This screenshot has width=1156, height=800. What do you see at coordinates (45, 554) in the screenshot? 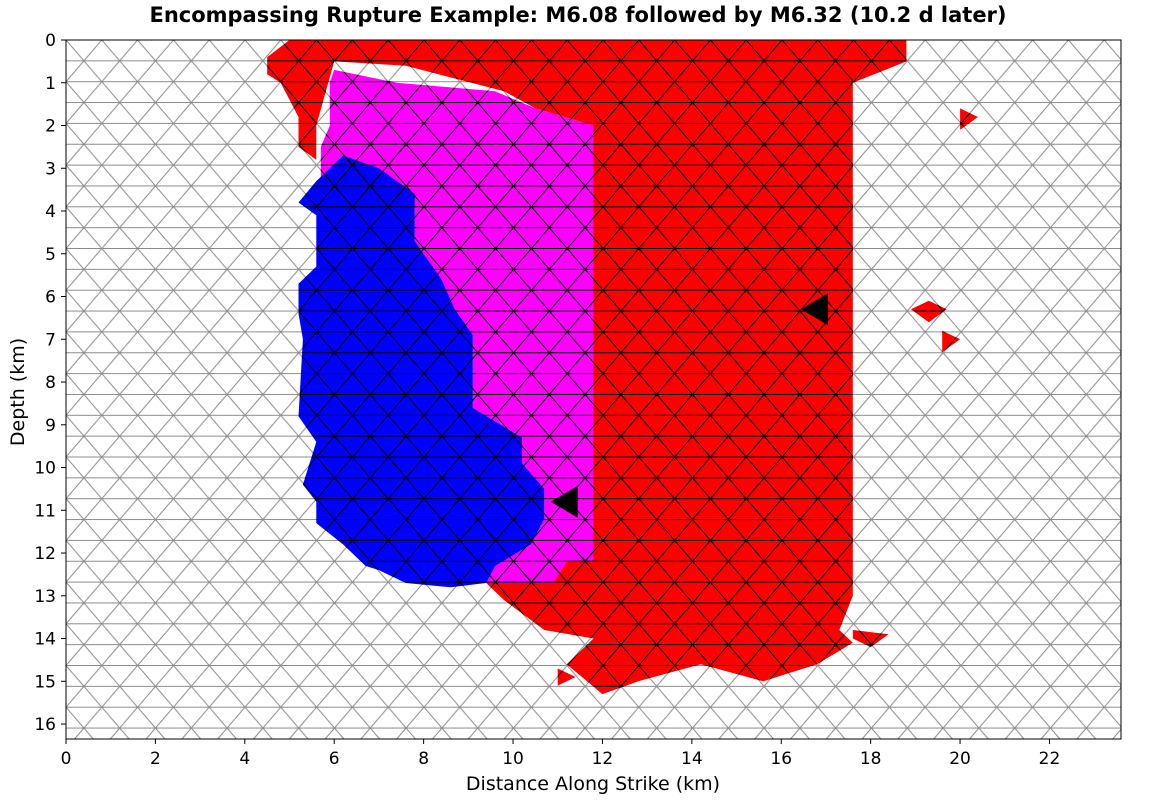
I see `y-tick-label: 12` at bounding box center [45, 554].